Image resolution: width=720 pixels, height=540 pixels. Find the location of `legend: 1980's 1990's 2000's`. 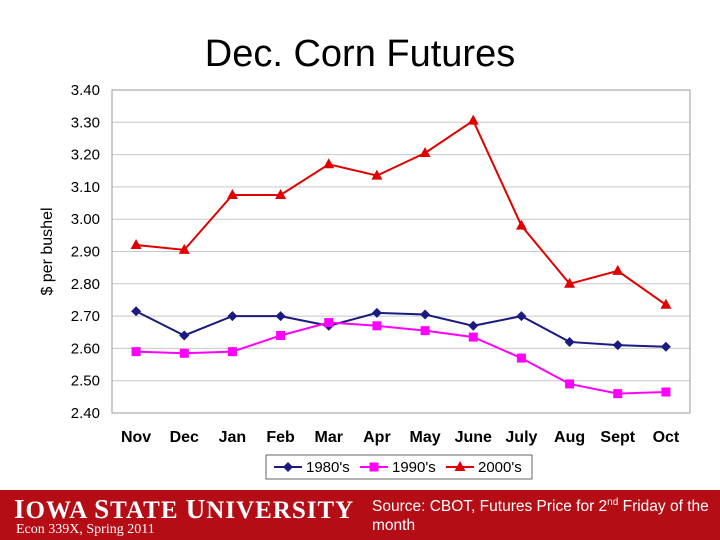

legend: 1980's 1990's 2000's is located at coordinates (399, 467).